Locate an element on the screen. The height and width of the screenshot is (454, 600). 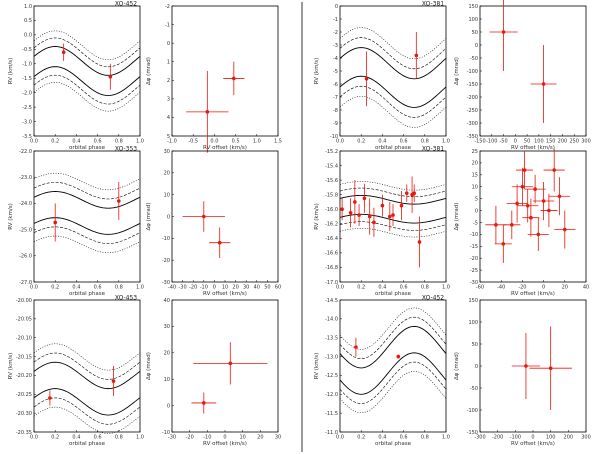
y-tick-label: 150 is located at coordinates (473, 7).